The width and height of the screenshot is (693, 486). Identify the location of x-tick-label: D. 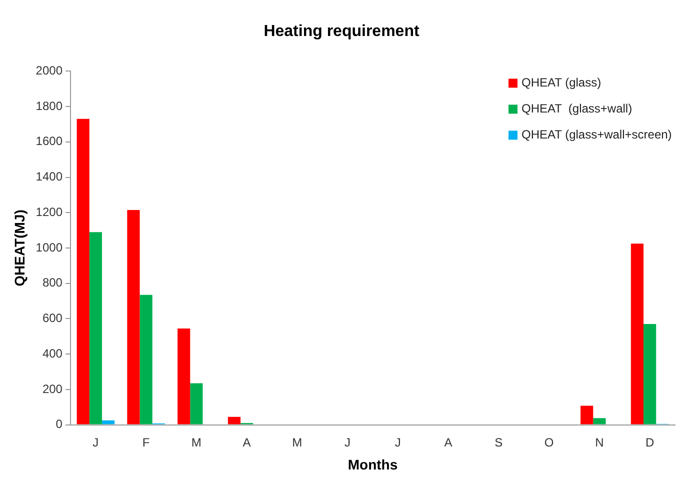
(649, 442).